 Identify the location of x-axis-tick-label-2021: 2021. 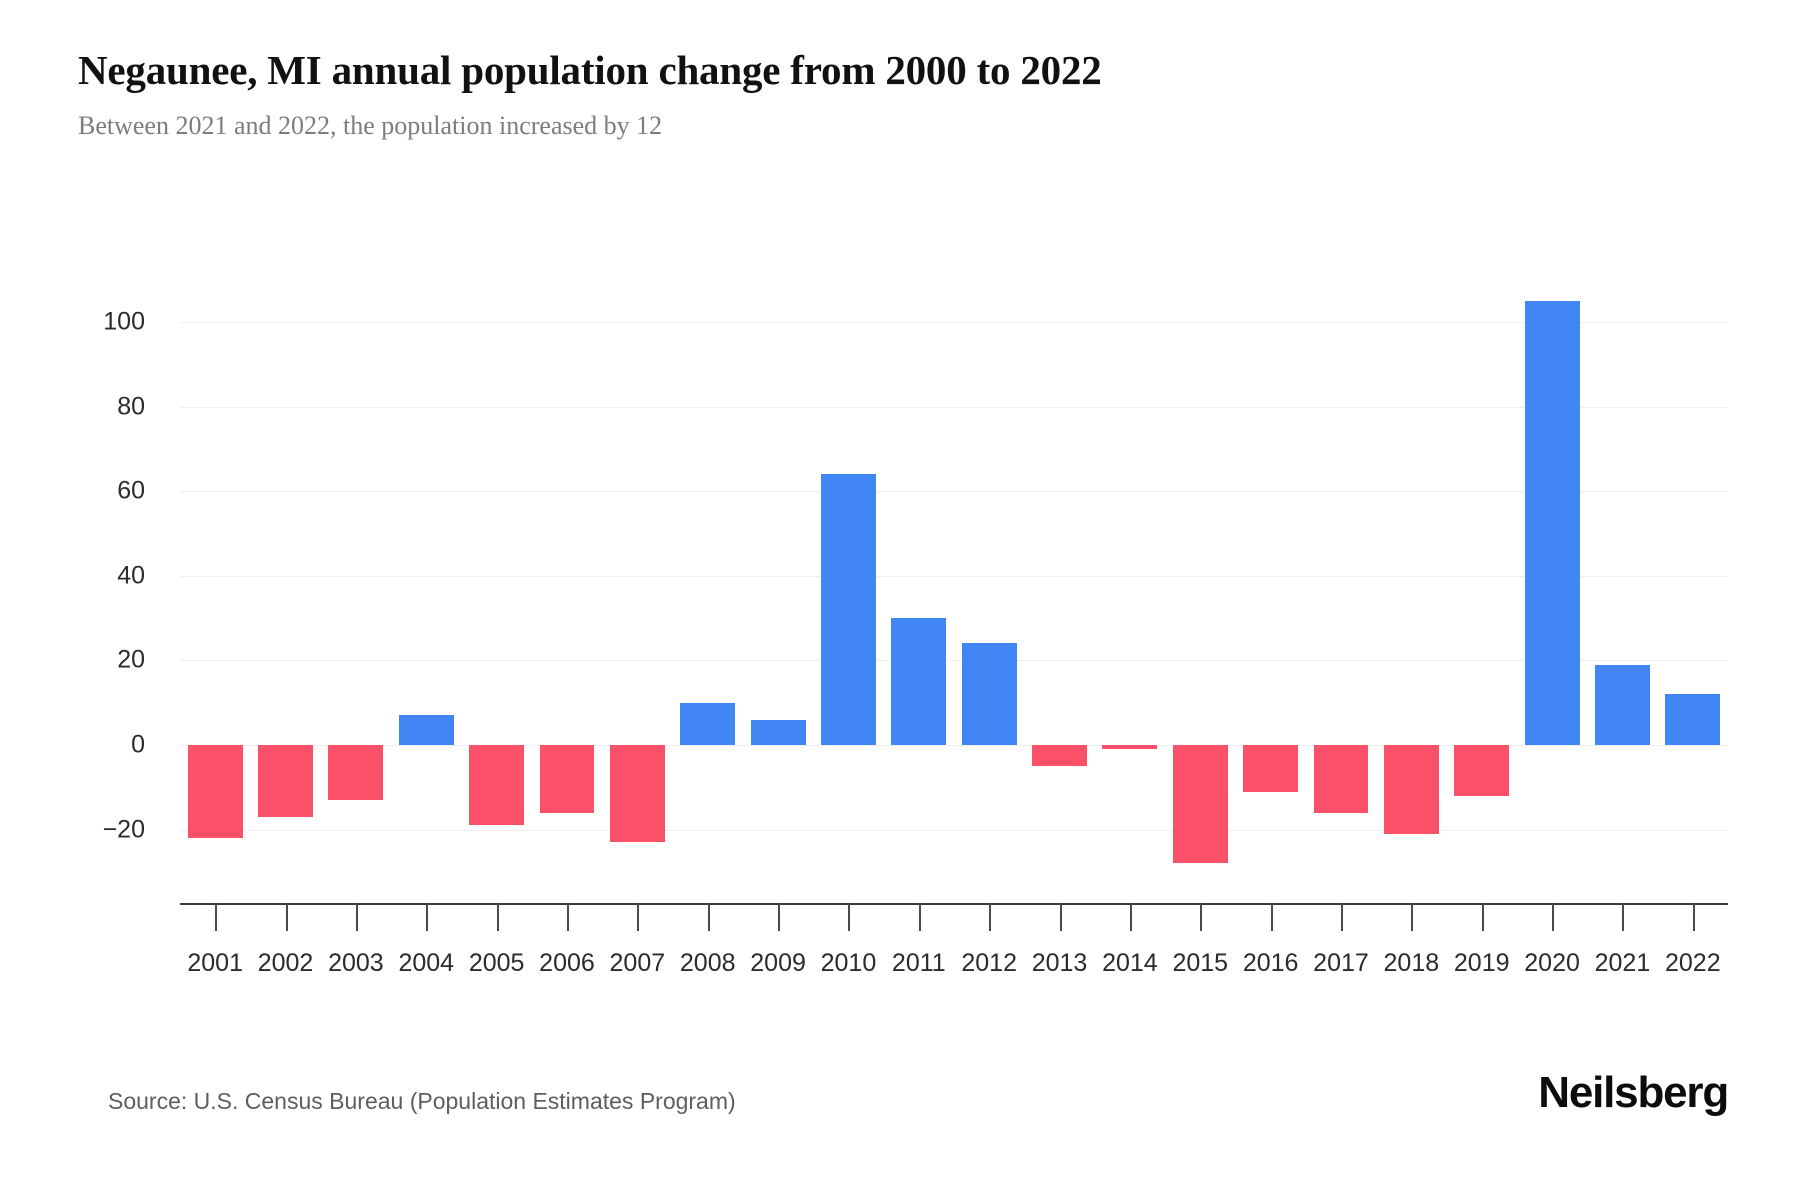
(1622, 963).